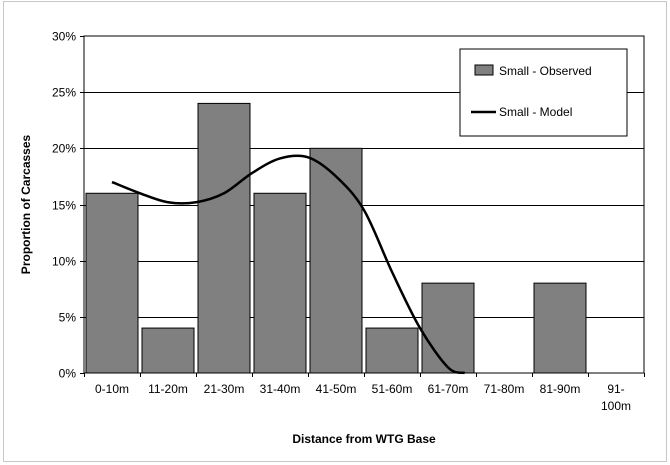 The width and height of the screenshot is (670, 465). I want to click on y-tick-label: 20%, so click(64, 149).